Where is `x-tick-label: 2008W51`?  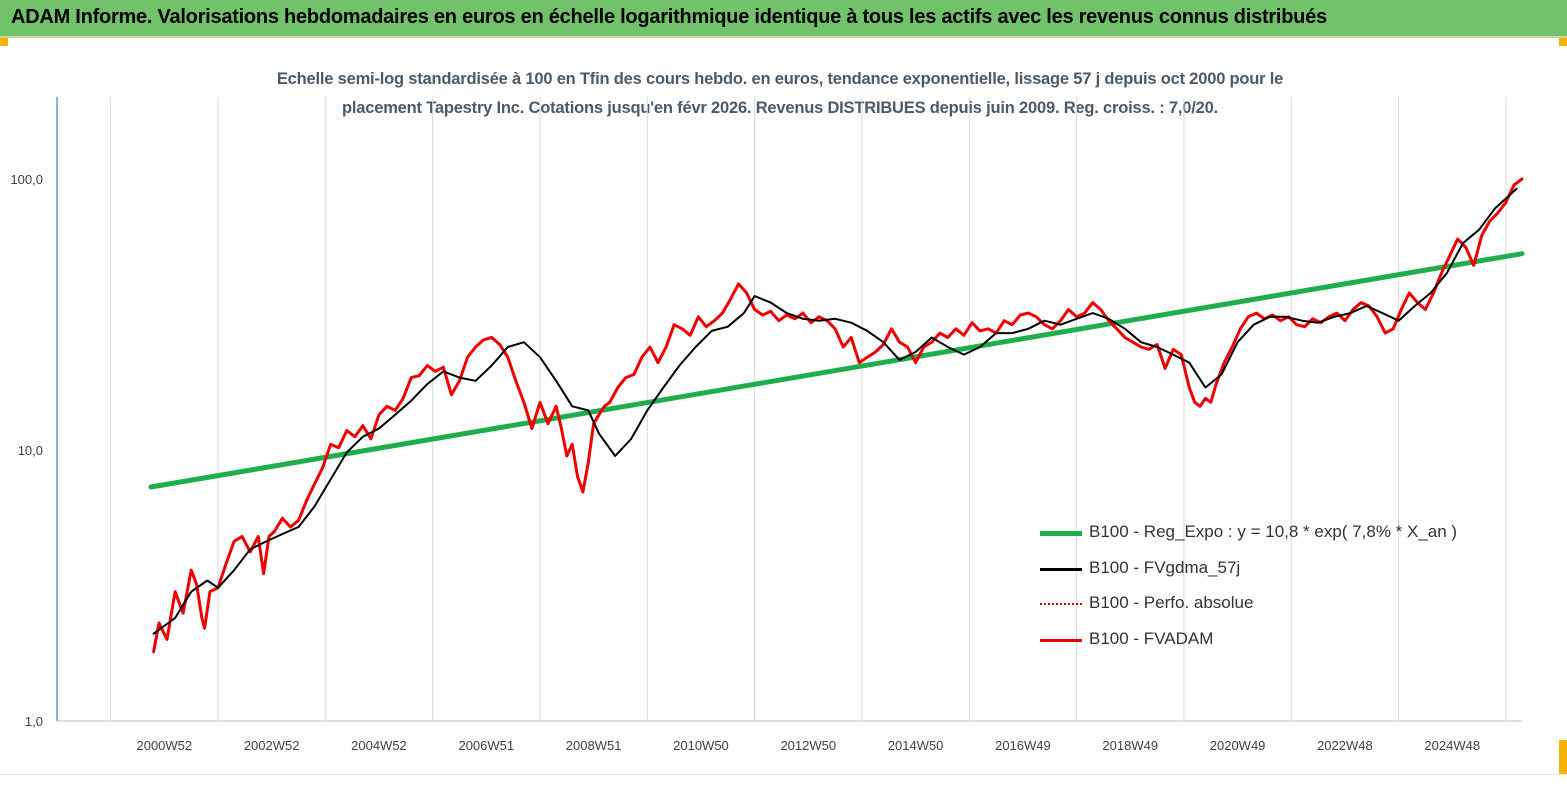
x-tick-label: 2008W51 is located at coordinates (594, 745).